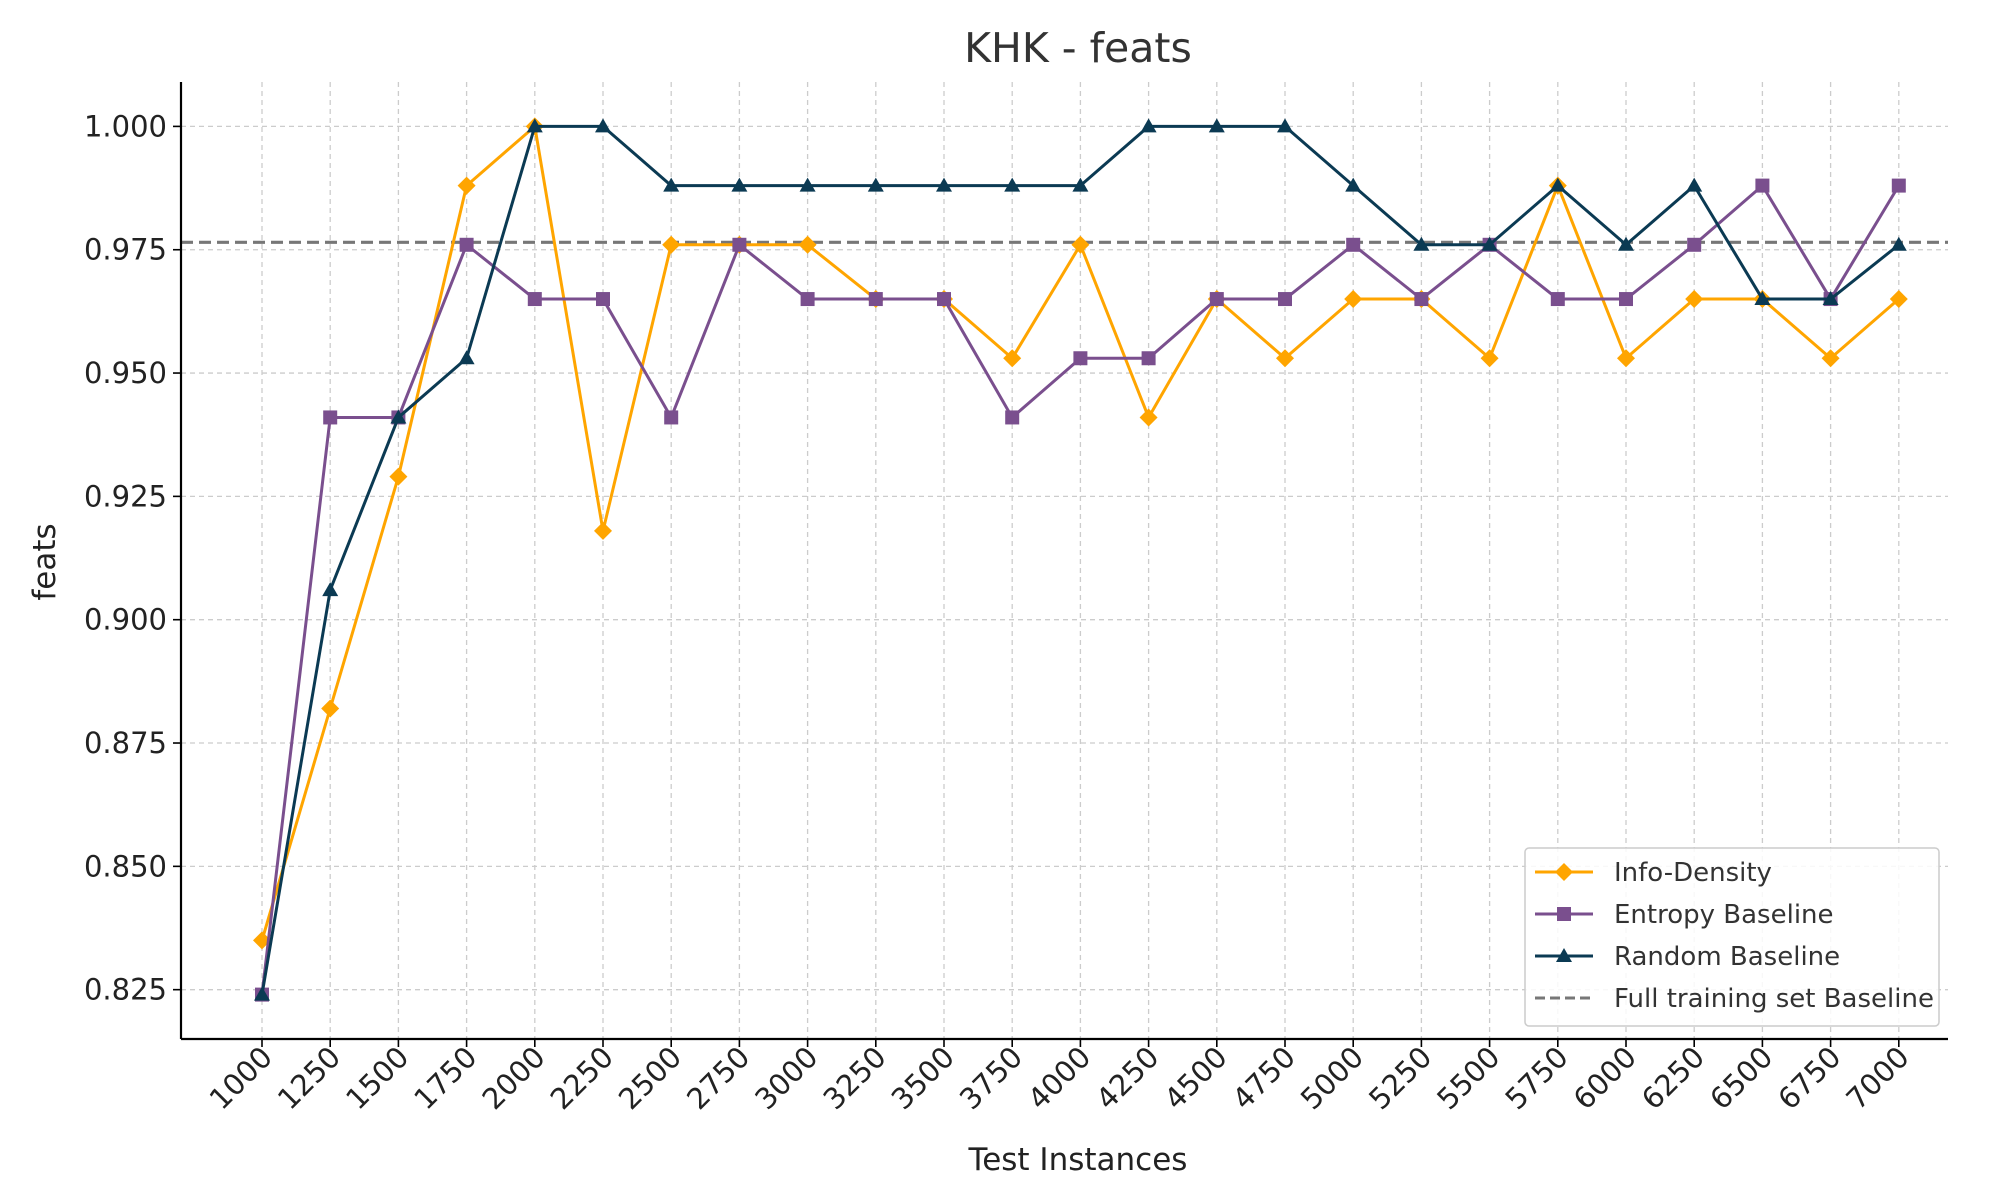 The height and width of the screenshot is (1200, 2000). Describe the element at coordinates (445, 1078) in the screenshot. I see `x-tick-label: 1750` at that location.